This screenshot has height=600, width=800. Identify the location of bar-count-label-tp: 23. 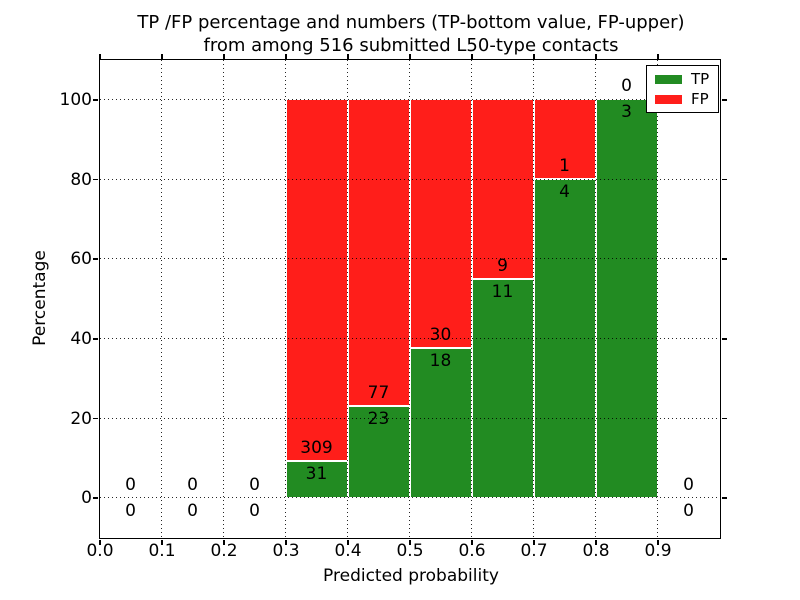
(378, 419).